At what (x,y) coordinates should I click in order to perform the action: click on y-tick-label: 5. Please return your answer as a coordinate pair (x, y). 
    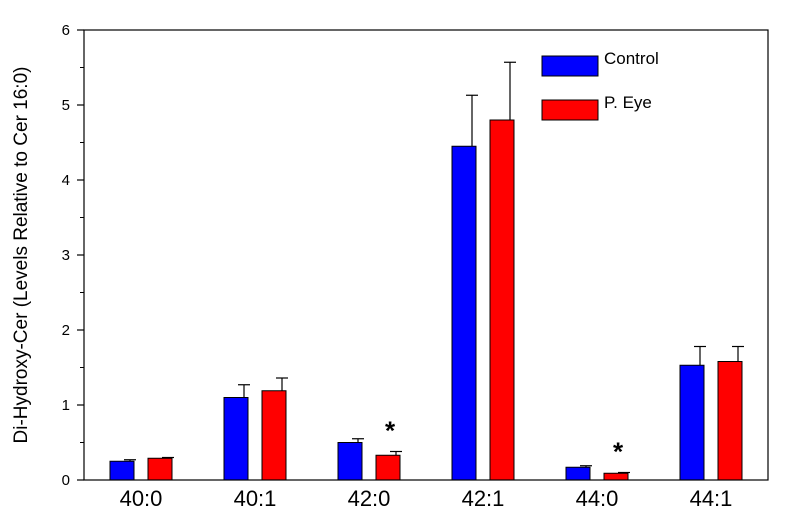
    Looking at the image, I should click on (66, 105).